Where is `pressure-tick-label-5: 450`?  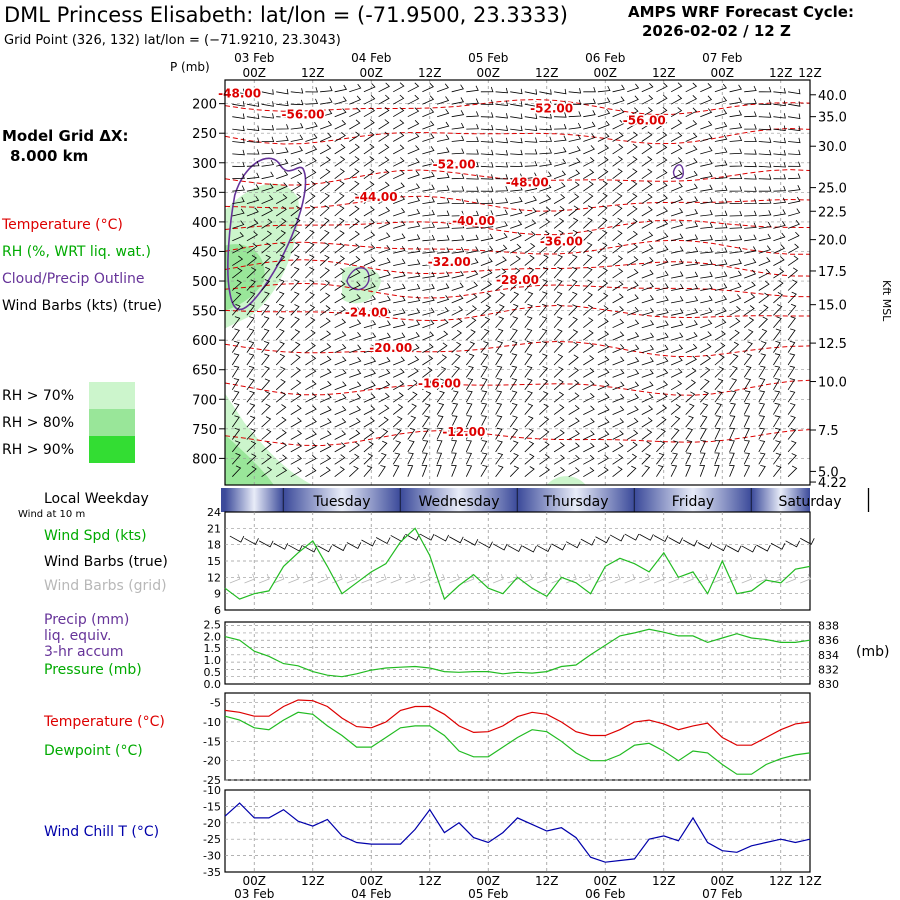 pressure-tick-label-5: 450 is located at coordinates (204, 252).